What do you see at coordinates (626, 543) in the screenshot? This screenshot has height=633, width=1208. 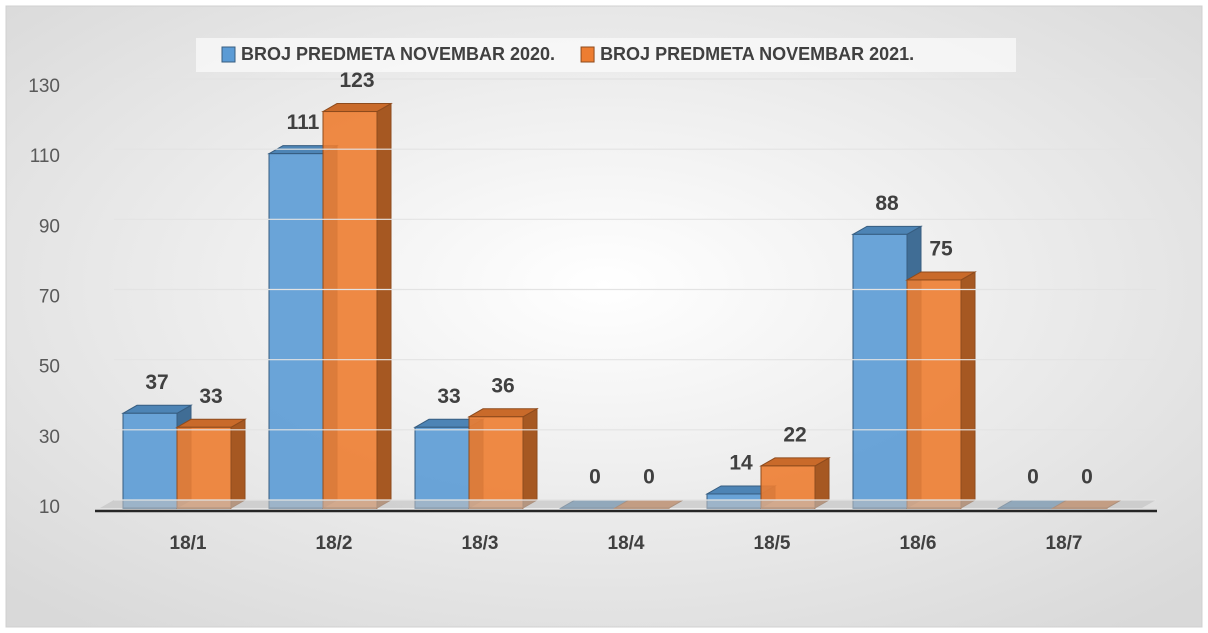 I see `x-tick-label: 18/4` at bounding box center [626, 543].